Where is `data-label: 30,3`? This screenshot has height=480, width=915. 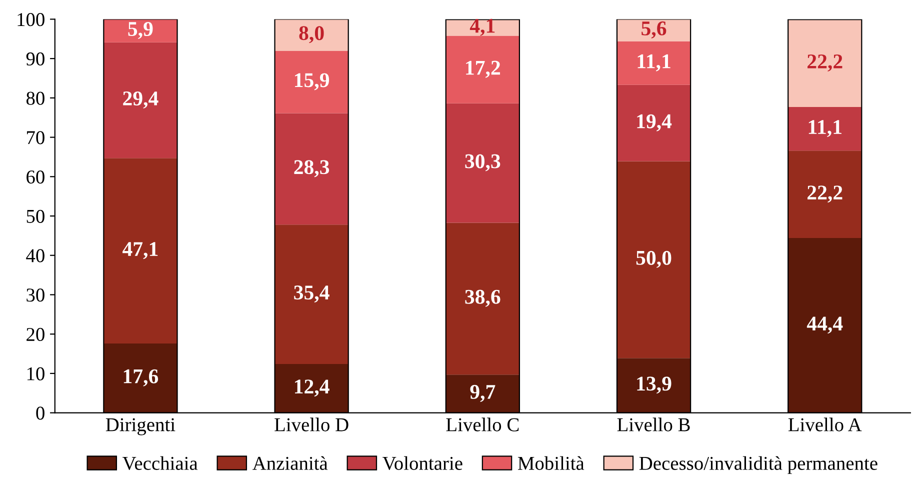 data-label: 30,3 is located at coordinates (482, 163).